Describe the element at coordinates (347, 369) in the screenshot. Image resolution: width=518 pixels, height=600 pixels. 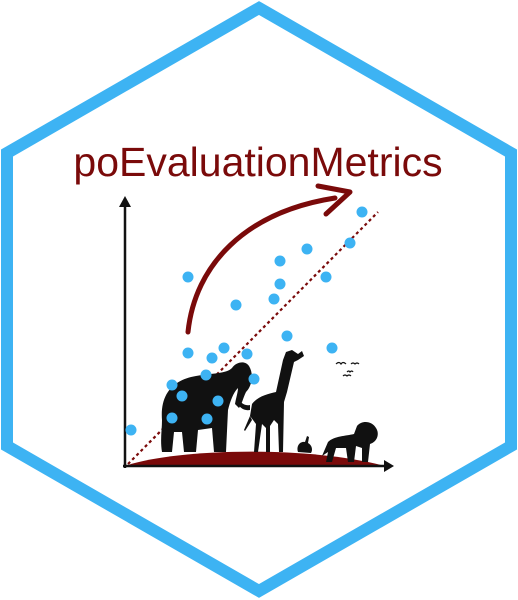
I see `birds-icon` at that location.